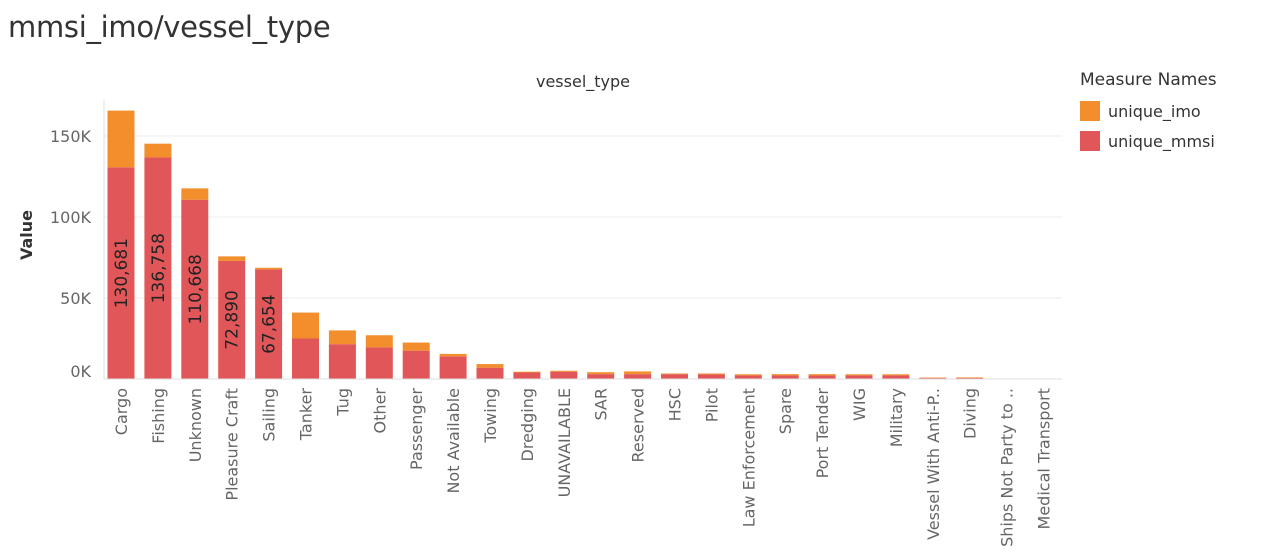 The height and width of the screenshot is (558, 1287). I want to click on x-tick-label: Cargo, so click(121, 411).